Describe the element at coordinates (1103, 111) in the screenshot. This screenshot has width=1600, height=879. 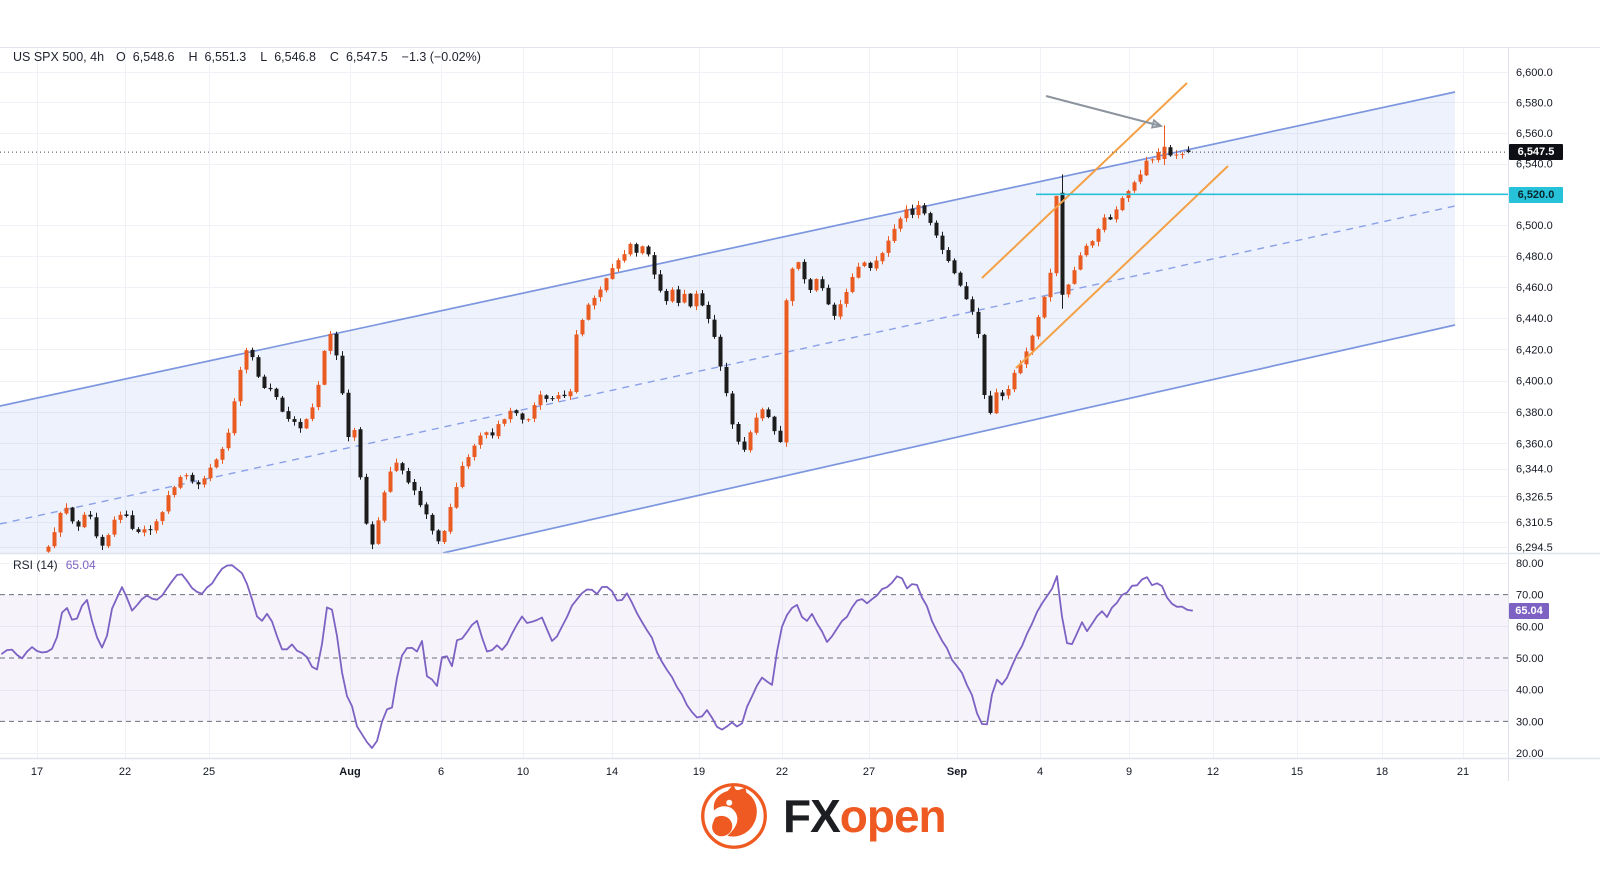
I see `annotation-arrow` at that location.